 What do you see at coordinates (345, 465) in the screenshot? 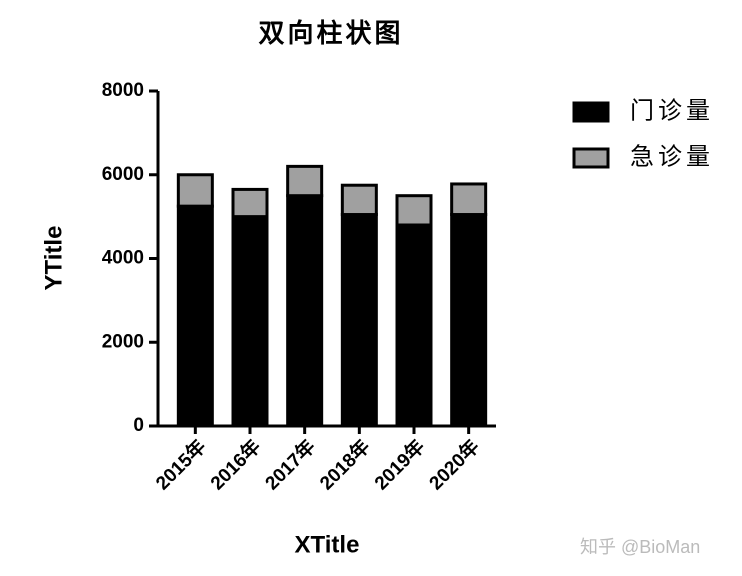
I see `x-tick-label: 2018年` at bounding box center [345, 465].